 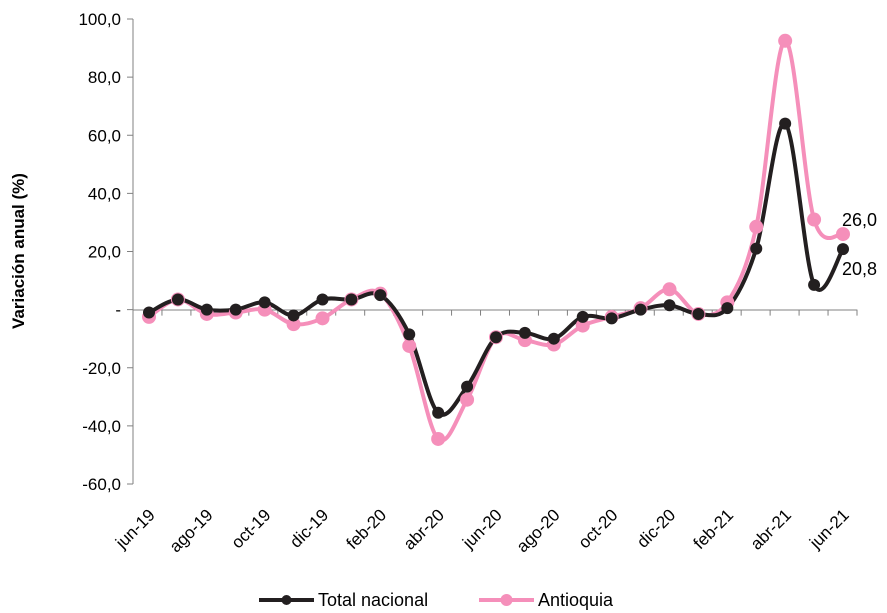 I want to click on data-label: 20,8, so click(x=859, y=269).